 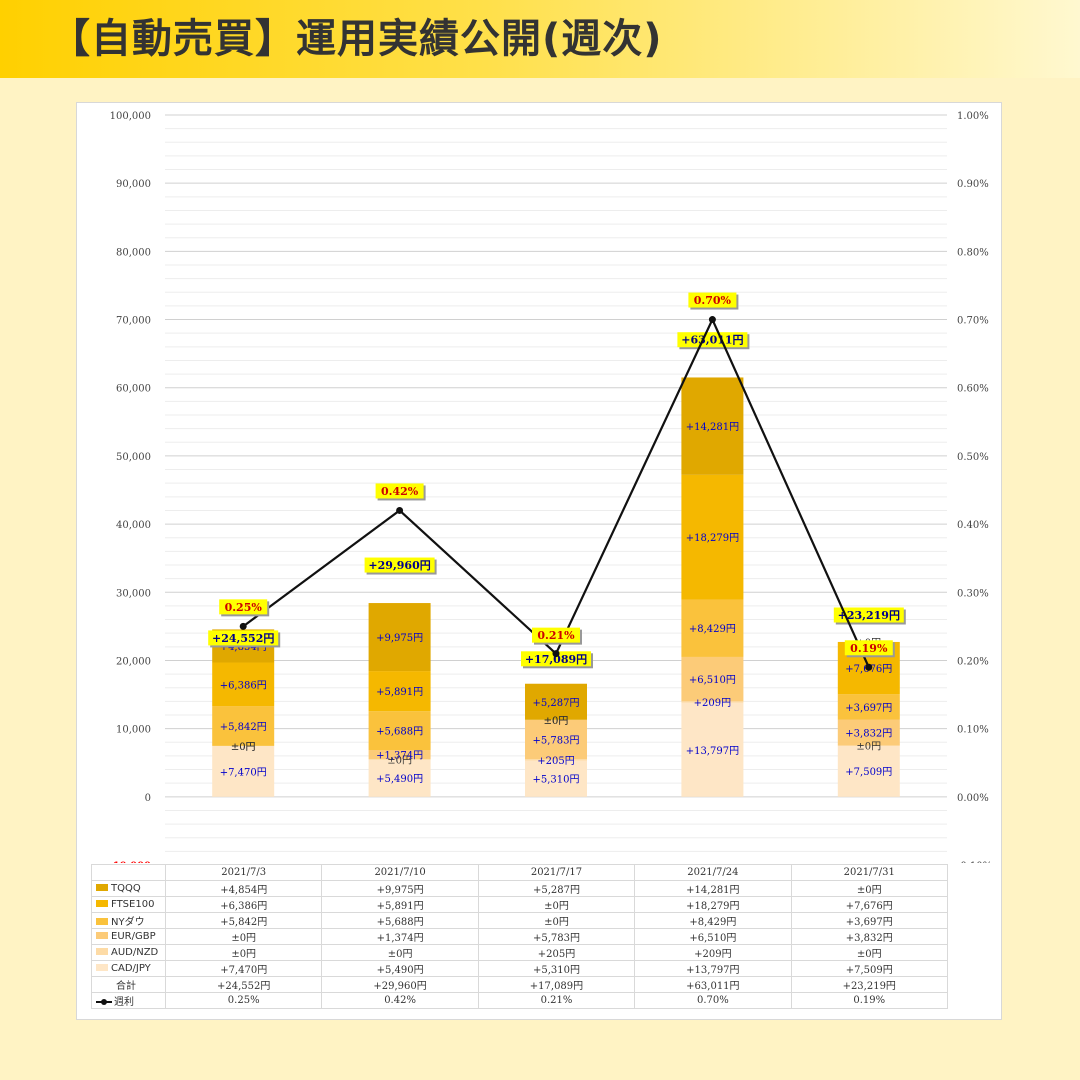 What do you see at coordinates (869, 936) in the screenshot?
I see `table-cell: +3,832円` at bounding box center [869, 936].